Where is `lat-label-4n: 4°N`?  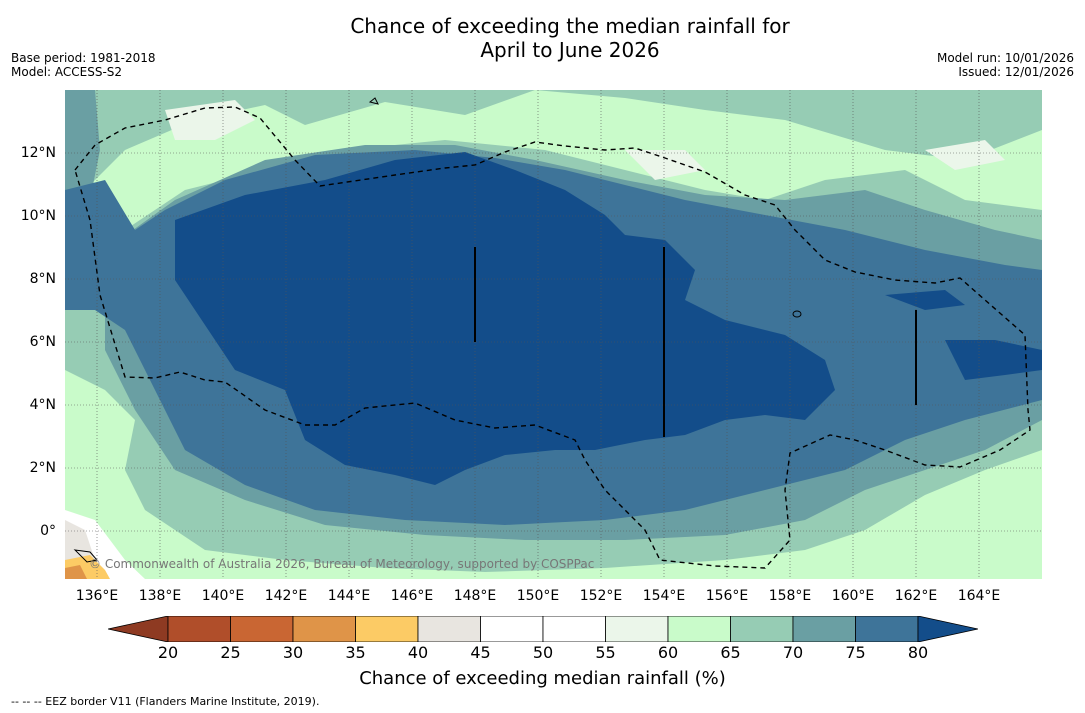
lat-label-4n: 4°N is located at coordinates (42, 405).